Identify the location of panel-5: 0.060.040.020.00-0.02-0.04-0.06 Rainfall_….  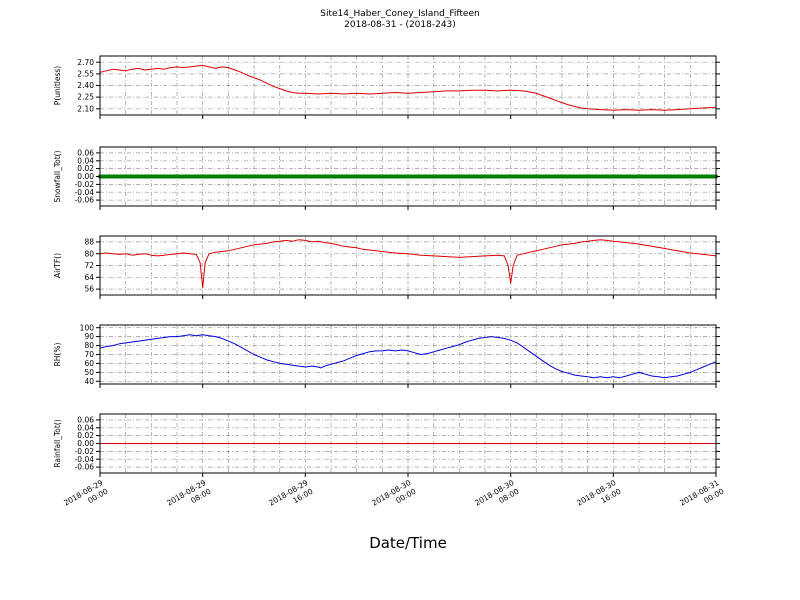
(386, 445).